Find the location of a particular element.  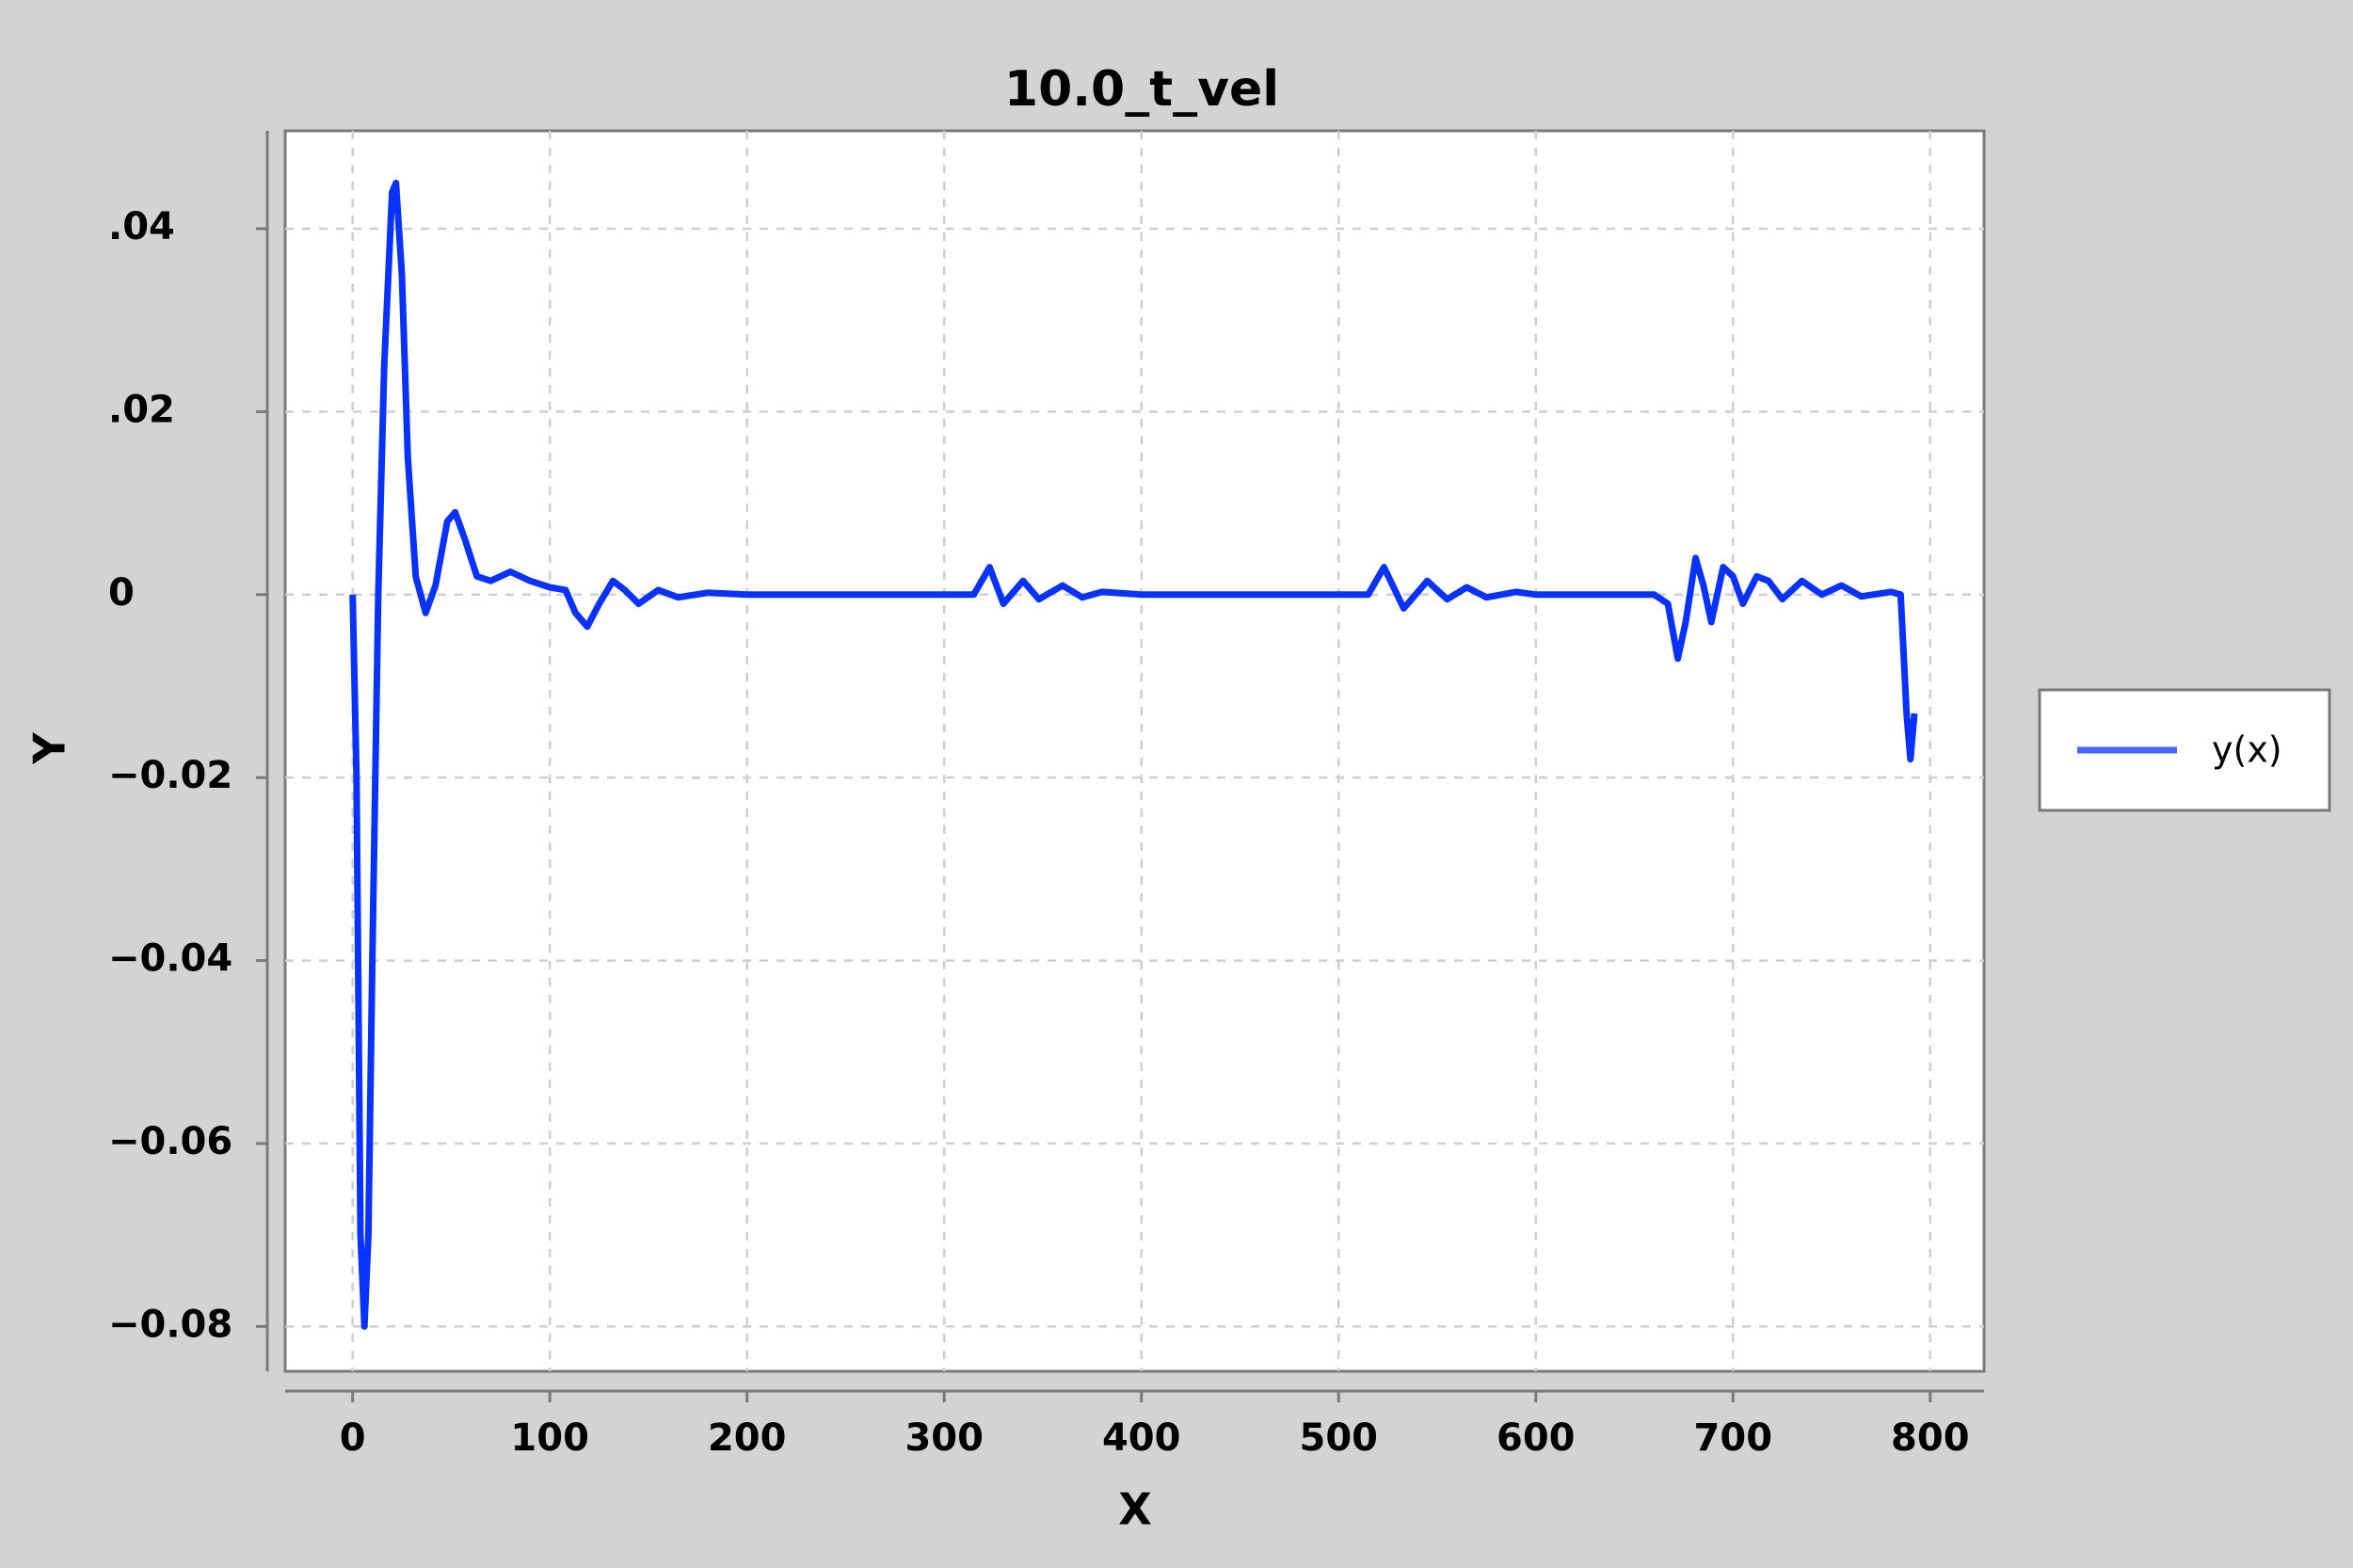

chart-title: 10.0_t_vel is located at coordinates (1141, 89).